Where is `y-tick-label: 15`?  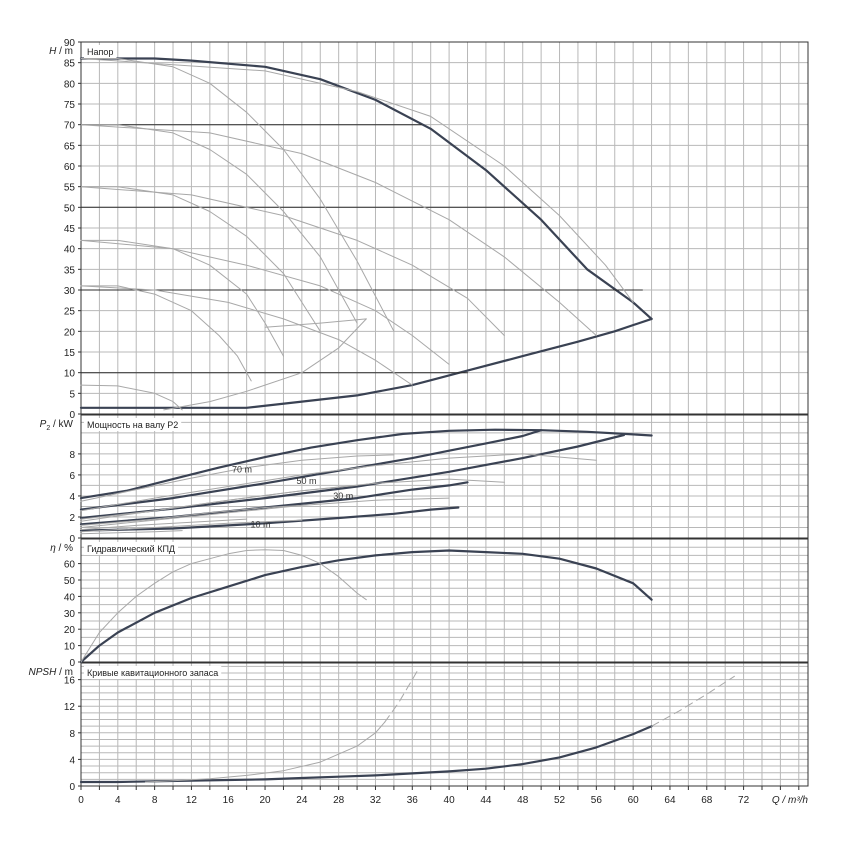
y-tick-label: 15 is located at coordinates (70, 353).